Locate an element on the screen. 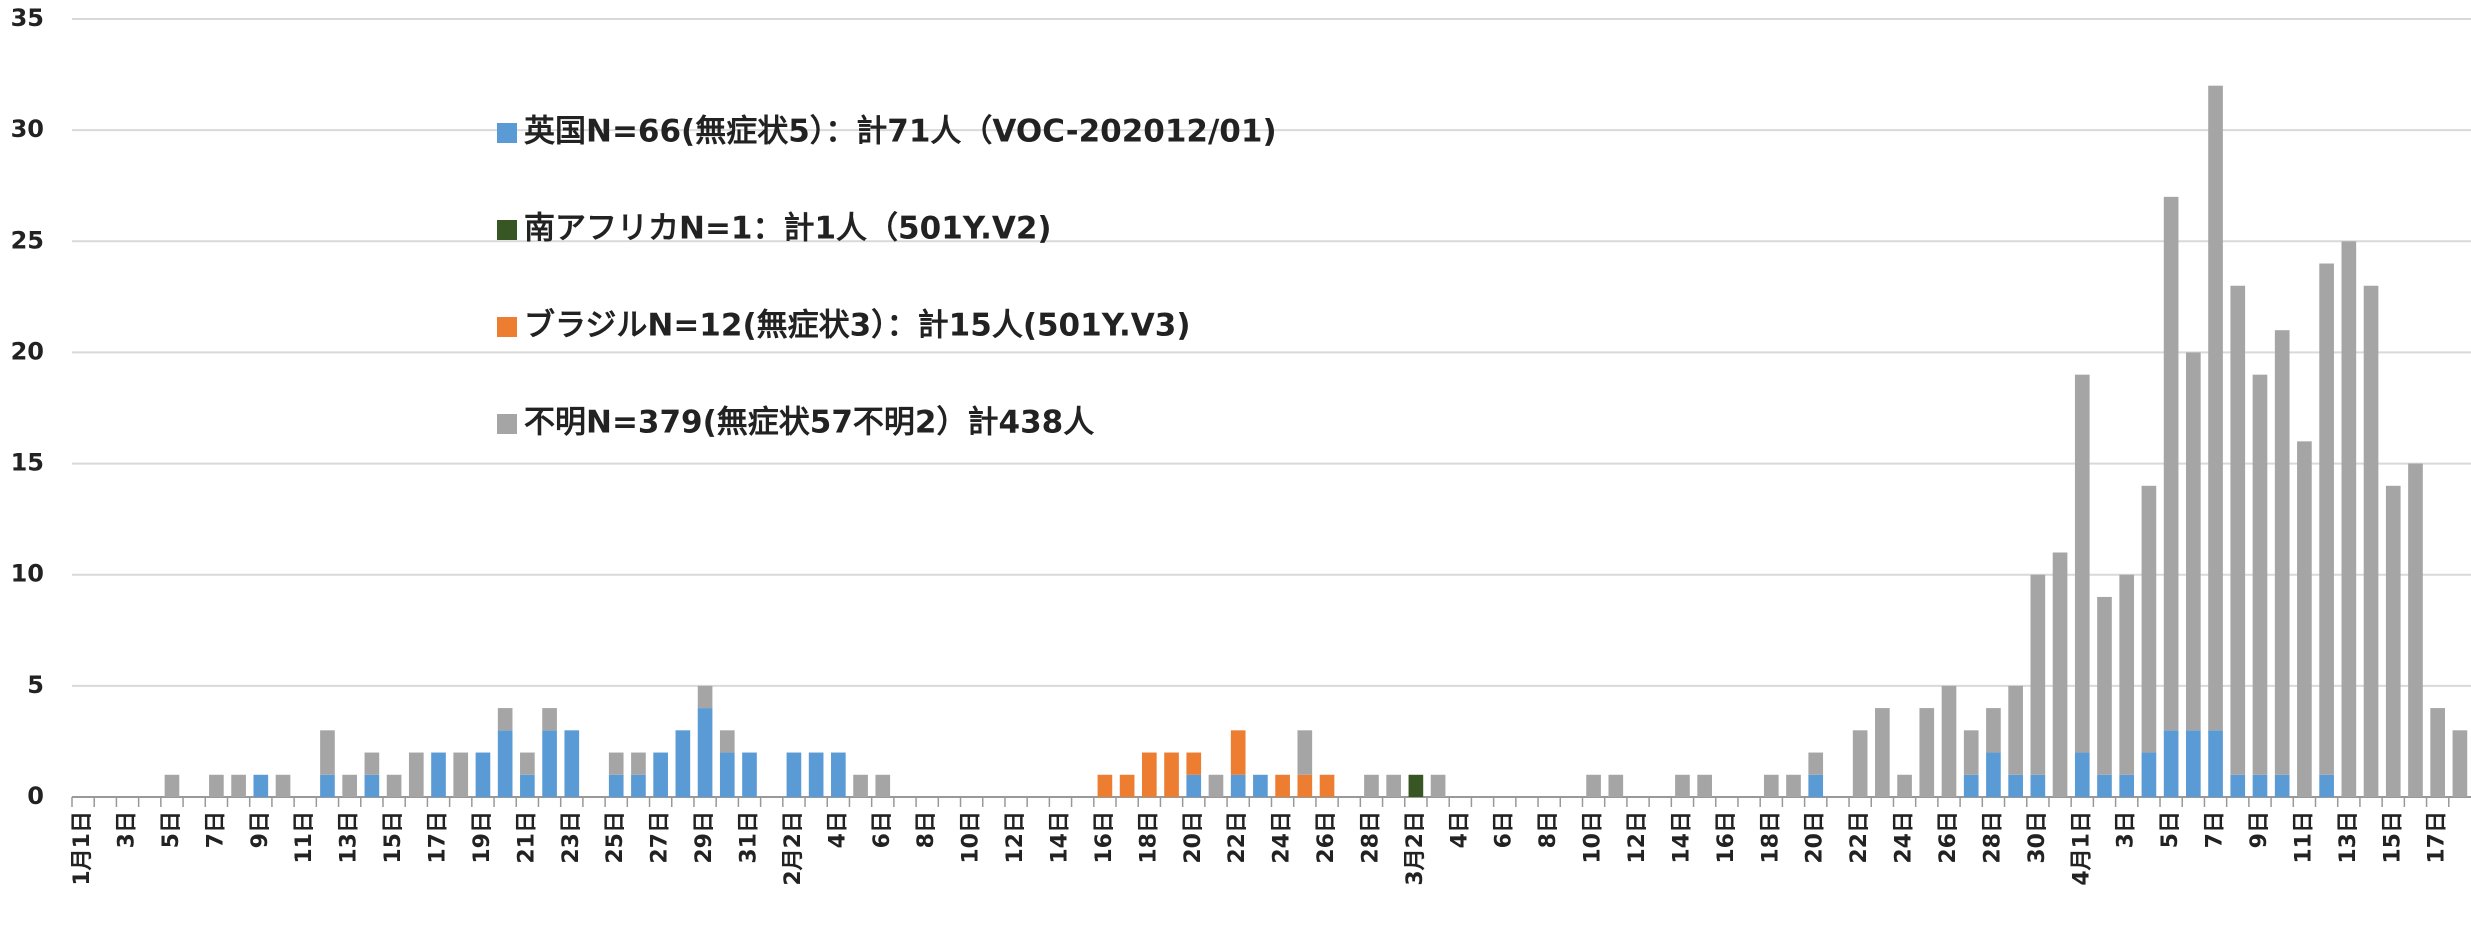 The image size is (2471, 925). x-tick-label: 28日 is located at coordinates (1370, 837).